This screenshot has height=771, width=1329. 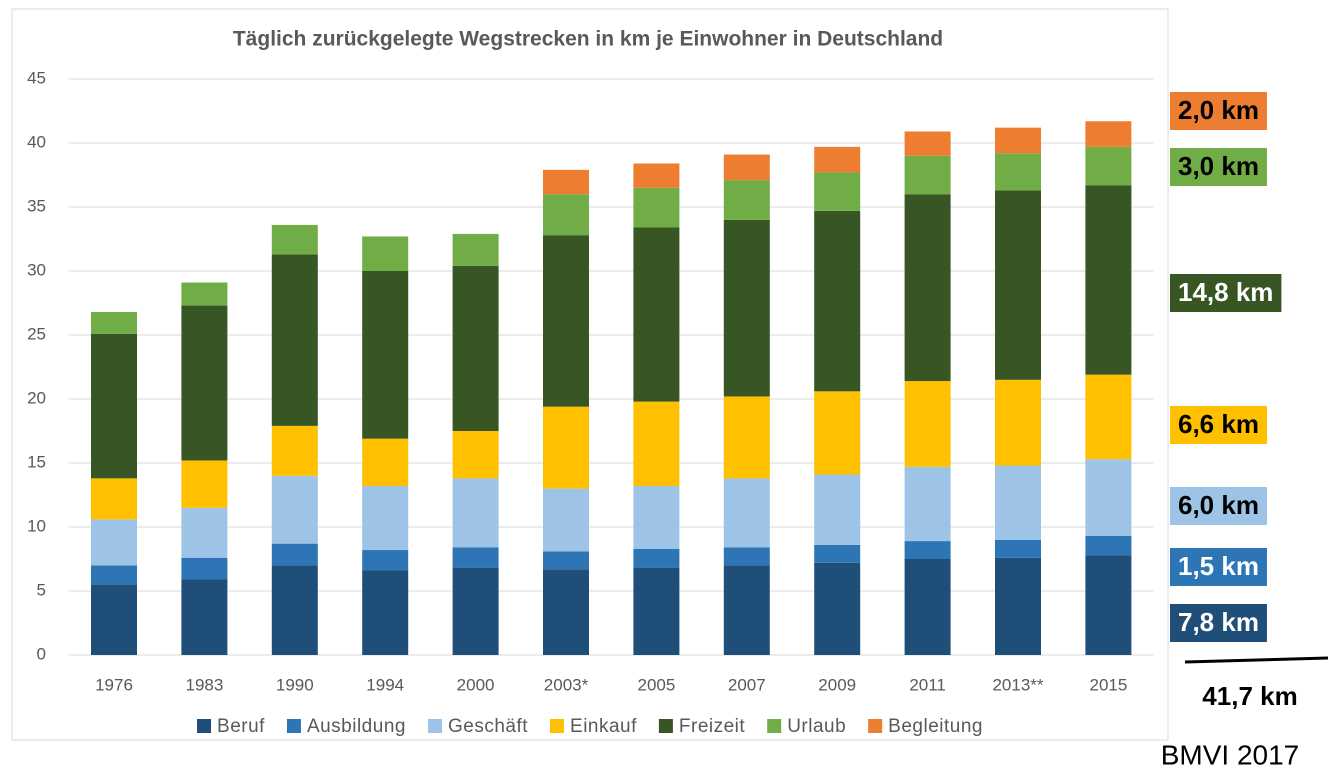 I want to click on legend-label: Ausbildung, so click(x=356, y=726).